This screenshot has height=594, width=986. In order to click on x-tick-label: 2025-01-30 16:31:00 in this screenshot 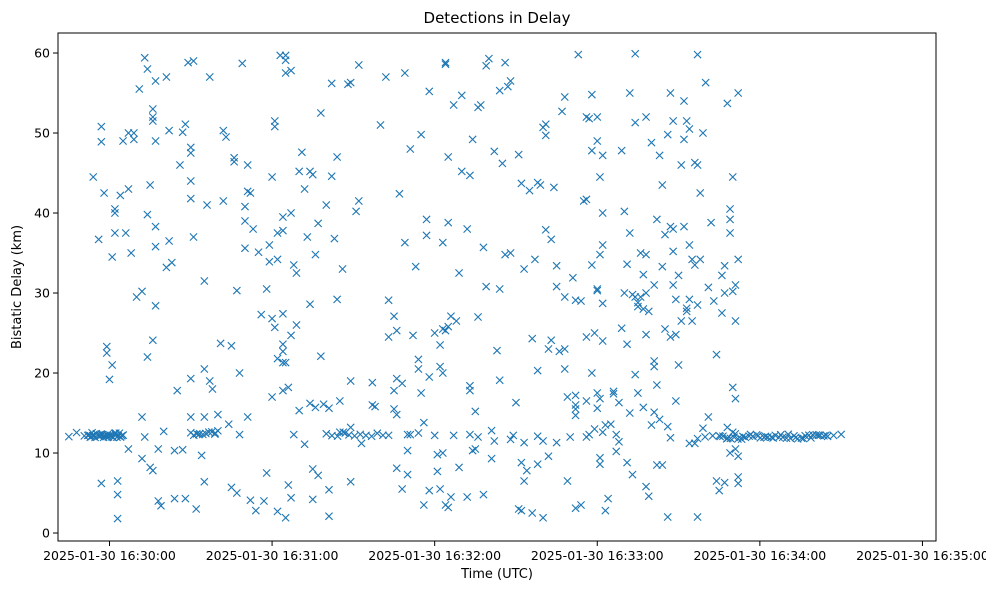, I will do `click(272, 555)`.